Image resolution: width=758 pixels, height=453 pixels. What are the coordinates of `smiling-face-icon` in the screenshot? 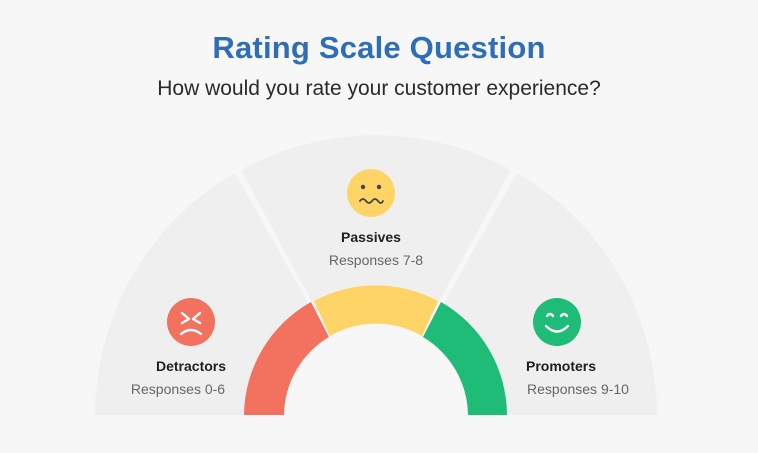 It's located at (557, 322).